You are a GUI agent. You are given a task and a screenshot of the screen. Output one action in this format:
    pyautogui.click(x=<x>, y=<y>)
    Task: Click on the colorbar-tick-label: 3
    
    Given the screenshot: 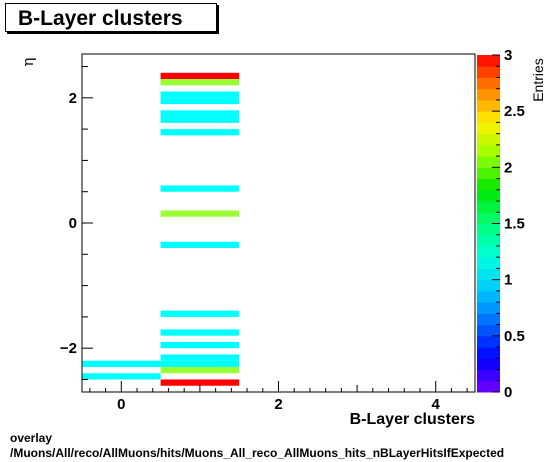 What is the action you would take?
    pyautogui.click(x=508, y=55)
    